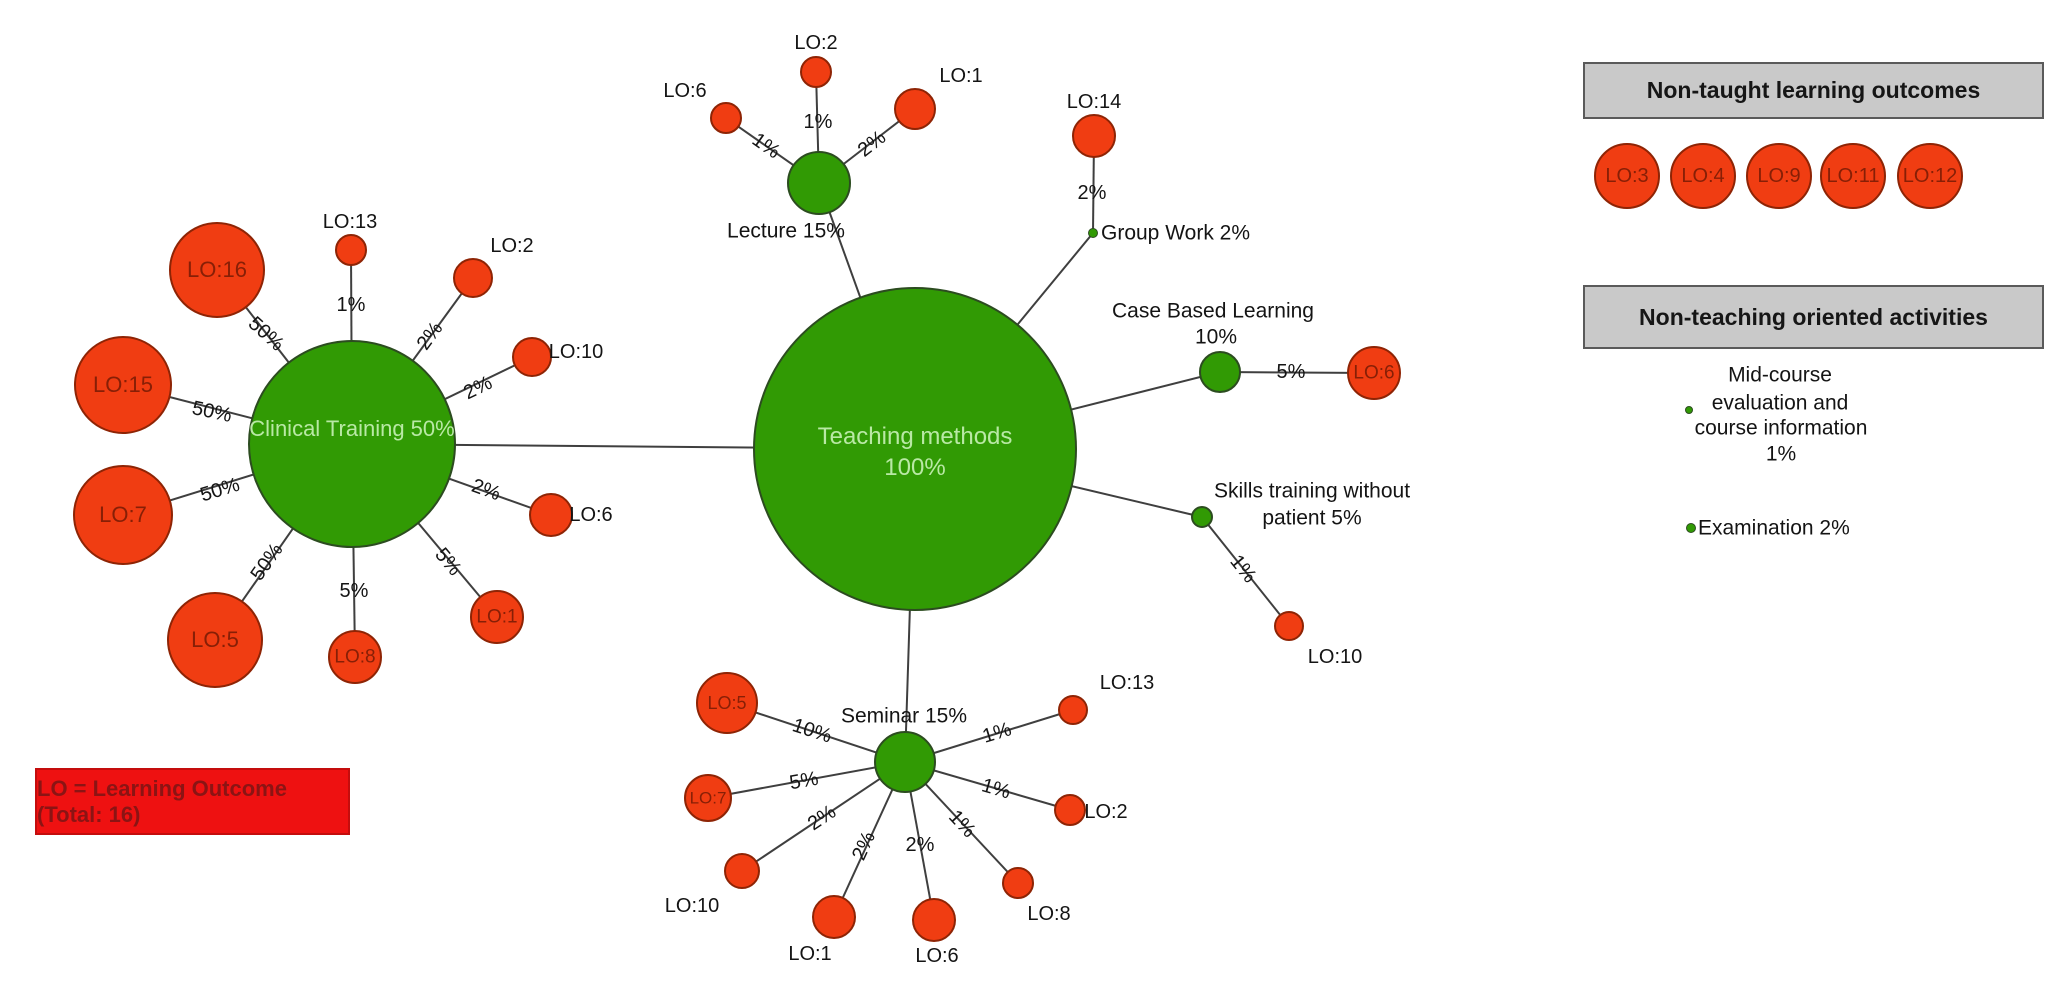  I want to click on node-seminar, so click(905, 762).